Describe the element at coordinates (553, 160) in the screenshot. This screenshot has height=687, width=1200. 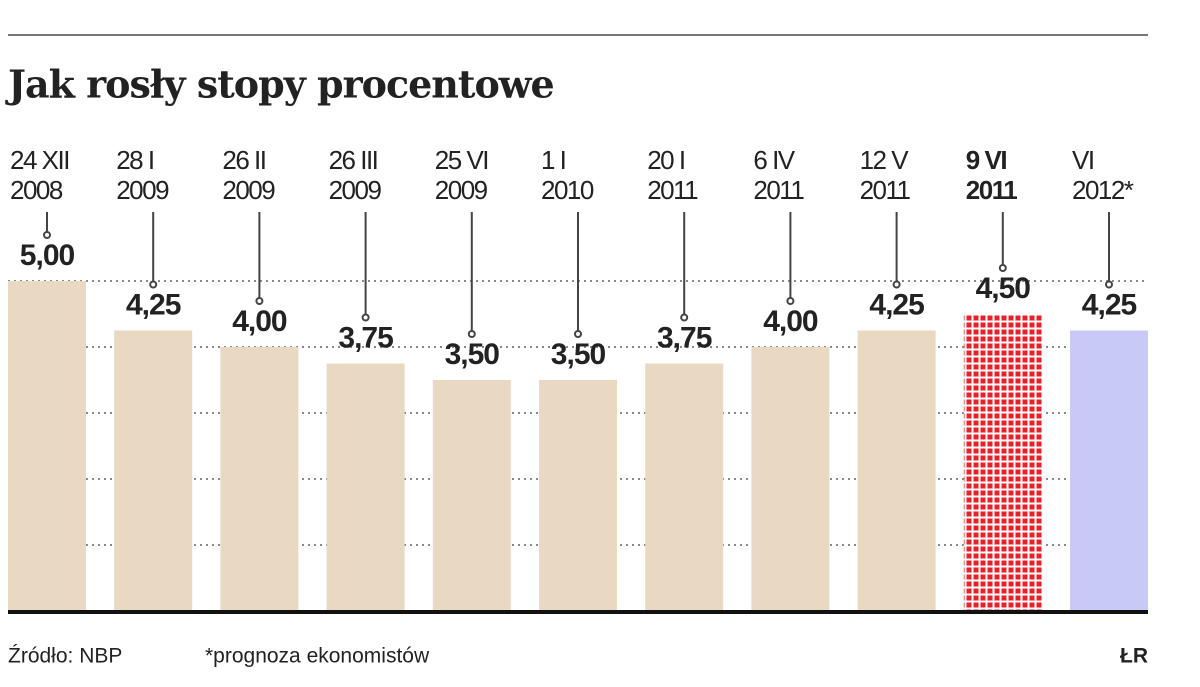
I see `x-tick-label: 1 I` at that location.